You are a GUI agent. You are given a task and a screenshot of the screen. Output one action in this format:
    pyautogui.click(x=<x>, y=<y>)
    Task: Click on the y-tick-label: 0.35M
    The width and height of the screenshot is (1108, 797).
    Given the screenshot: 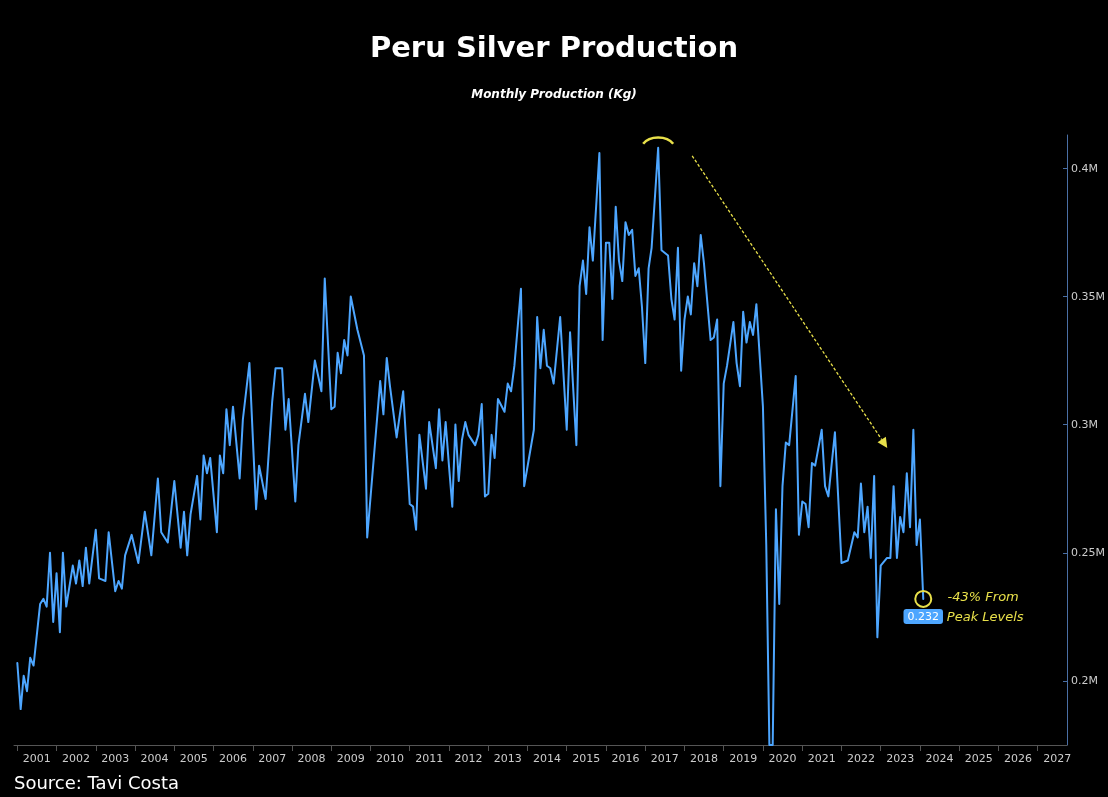 What is the action you would take?
    pyautogui.click(x=1088, y=296)
    